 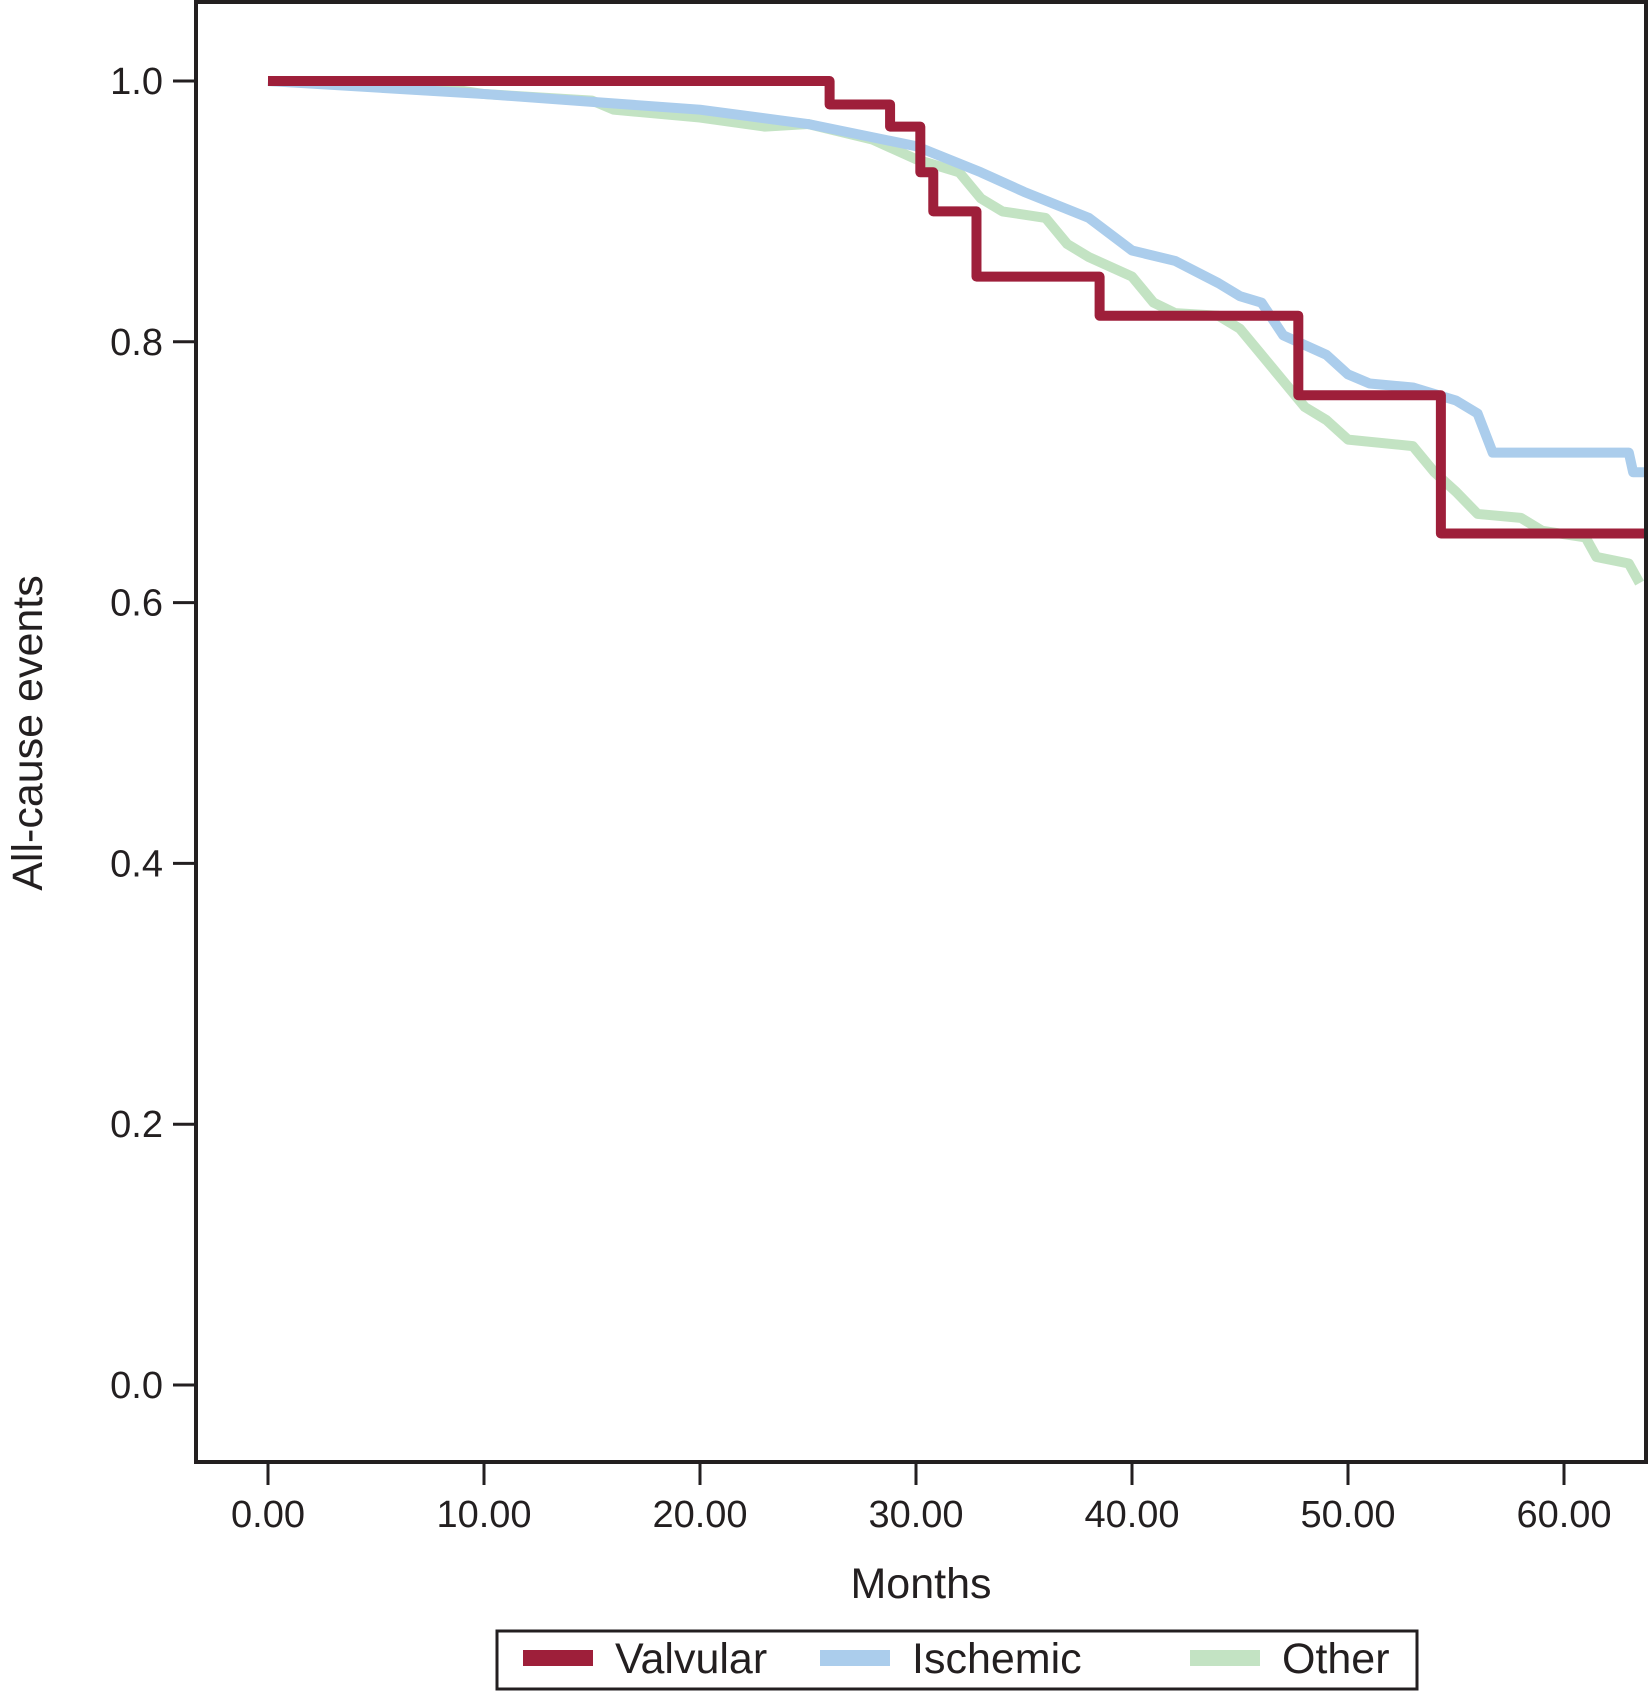 I want to click on legend: Valvular Ischemic Other, so click(x=957, y=1660).